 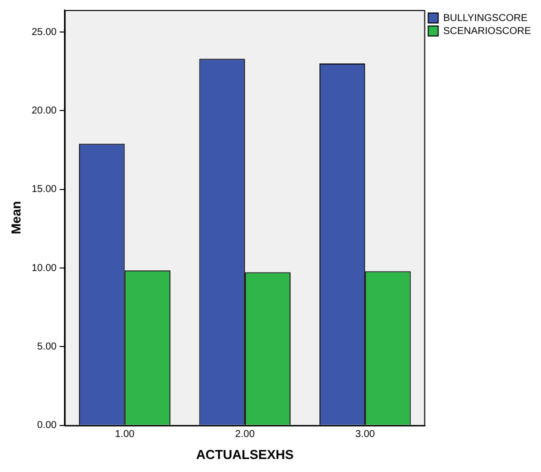 What do you see at coordinates (45, 268) in the screenshot?
I see `y-tick-label: 10.00` at bounding box center [45, 268].